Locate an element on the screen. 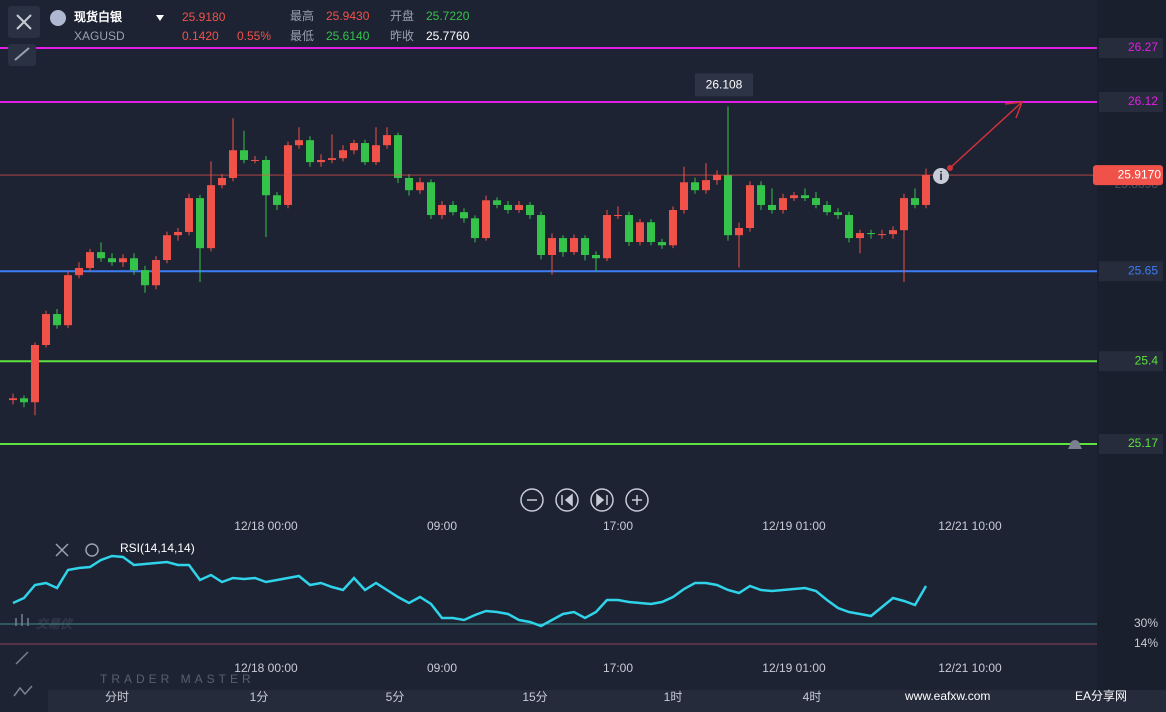  period-tab: 5分 is located at coordinates (395, 697).